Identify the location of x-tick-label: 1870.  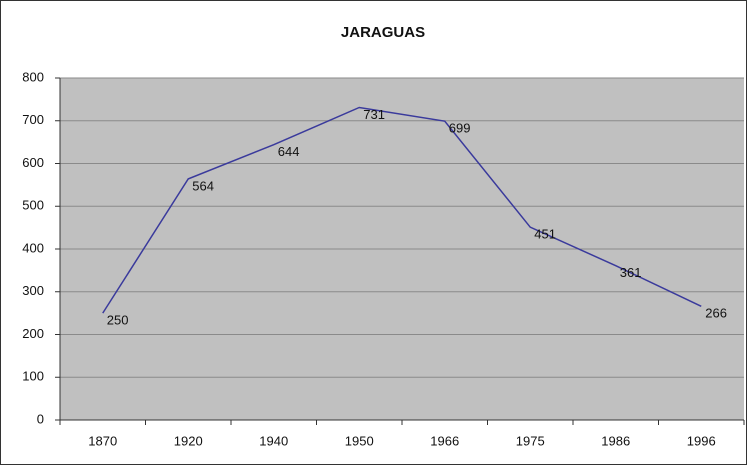
(102, 440).